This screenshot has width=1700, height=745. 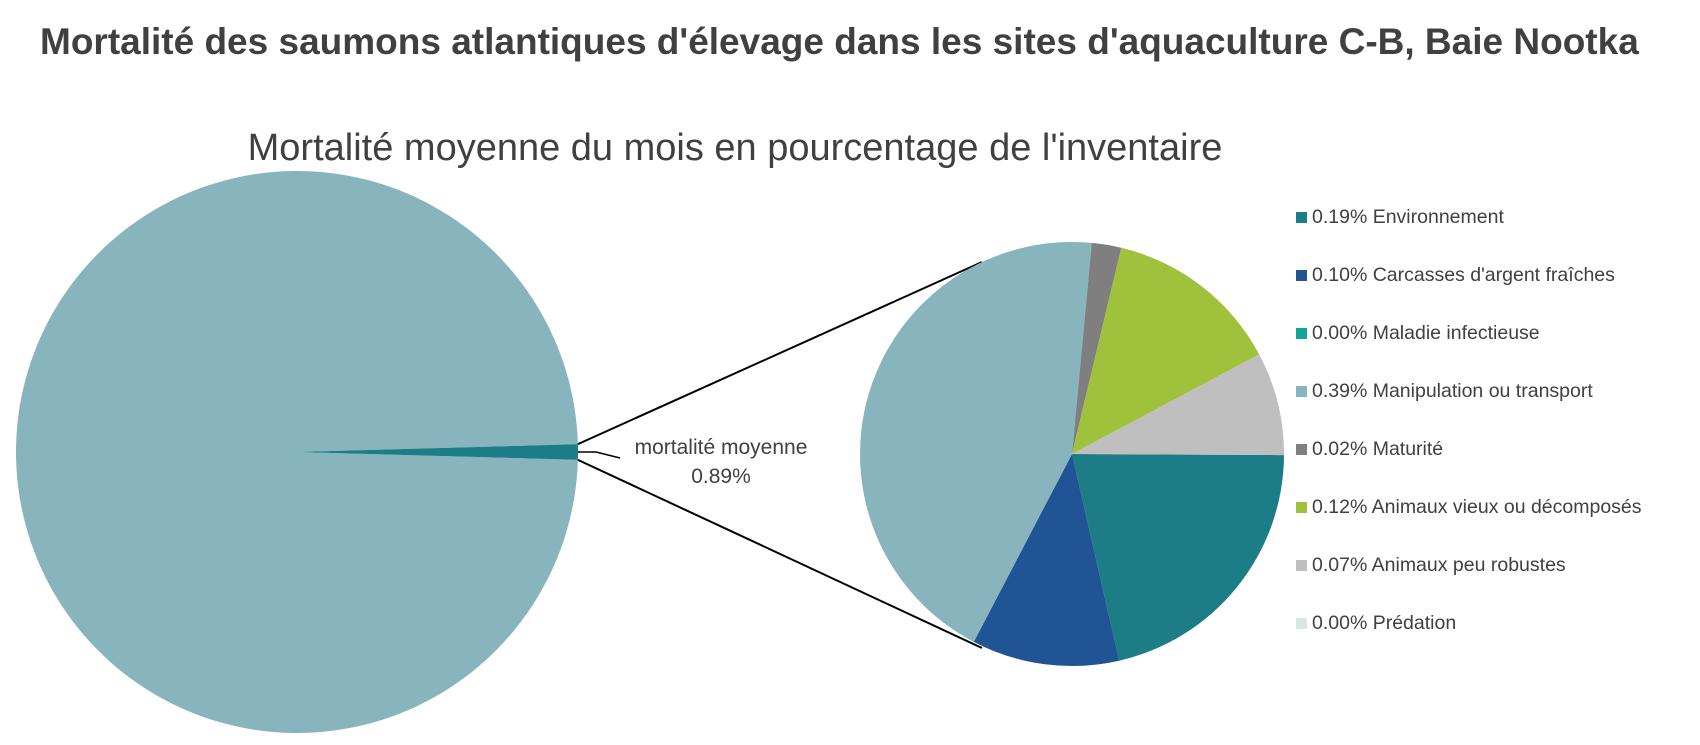 I want to click on breakdown-slice-maturite, so click(x=1097, y=348).